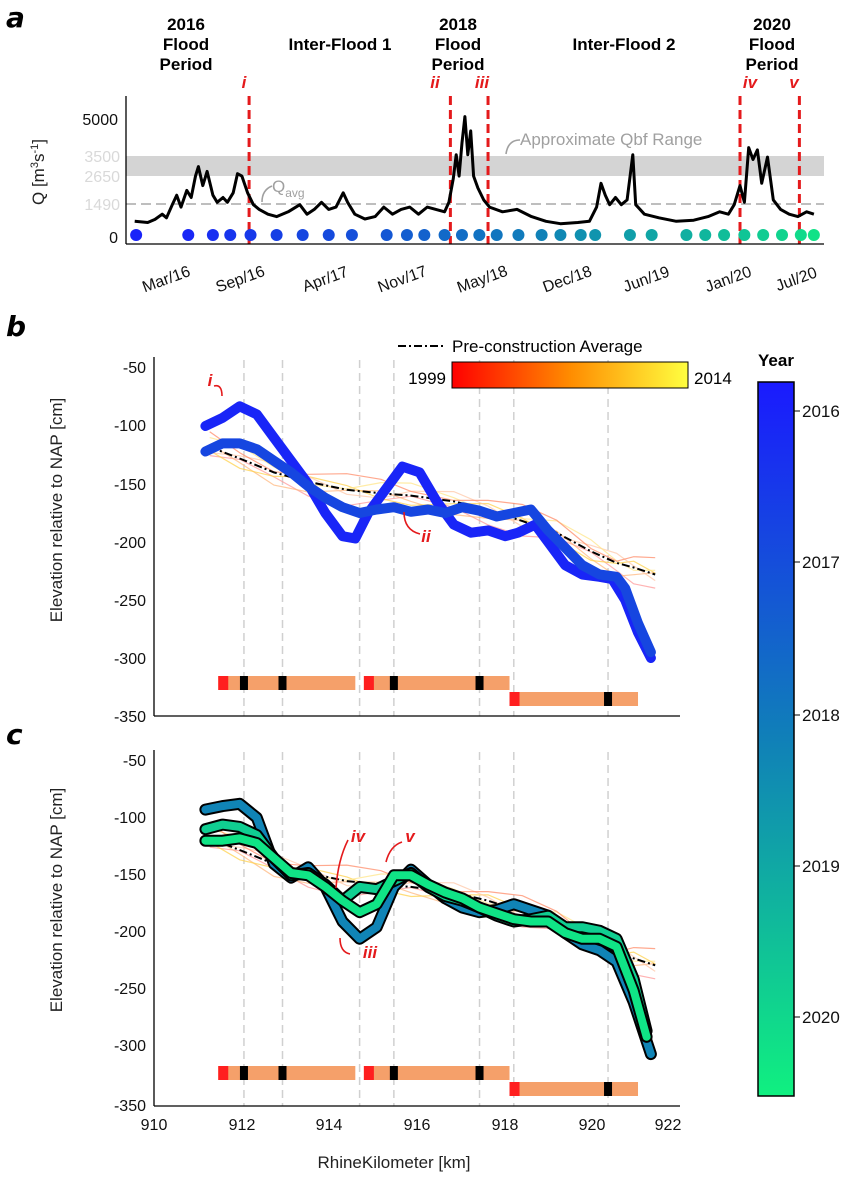 The width and height of the screenshot is (852, 1178). I want to click on c-xtick-922: 922, so click(668, 1125).